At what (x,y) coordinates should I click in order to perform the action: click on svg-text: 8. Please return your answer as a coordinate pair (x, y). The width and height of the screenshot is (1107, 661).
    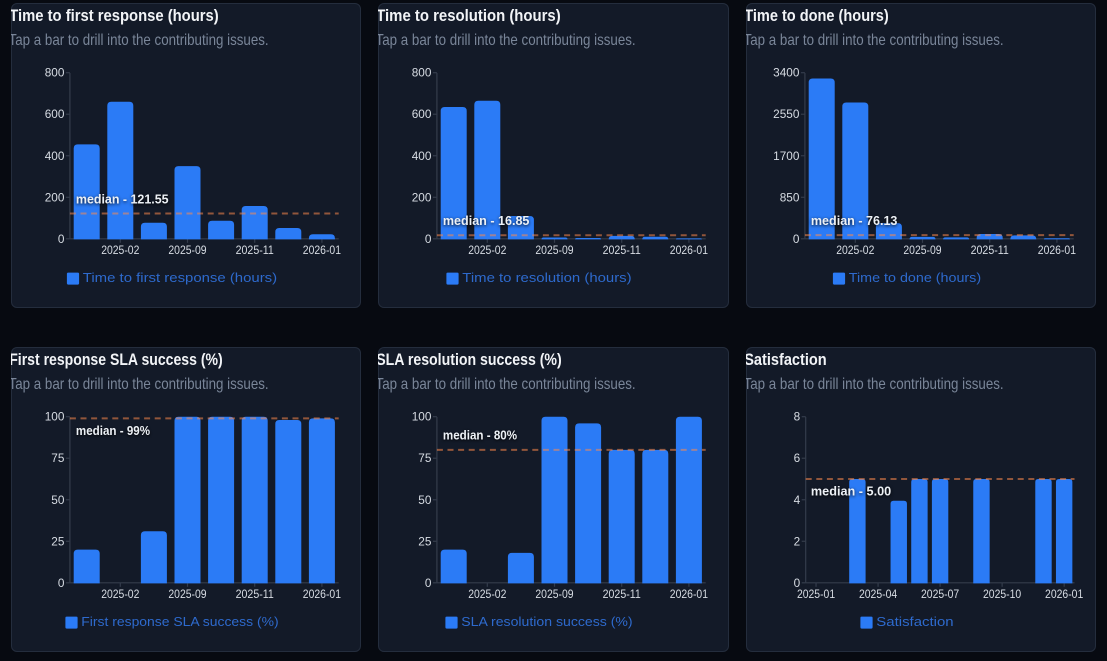
    Looking at the image, I should click on (796, 417).